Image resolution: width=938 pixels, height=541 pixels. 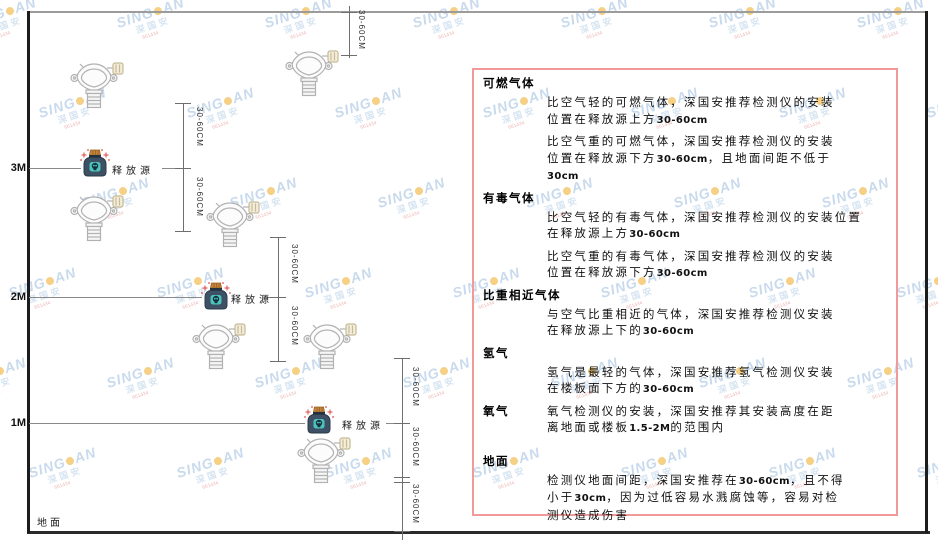 What do you see at coordinates (717, 324) in the screenshot?
I see `section-paragraph: 与空气比重相近的气体，深国安推荐检测仪安装 在释放源上下的30-60cm` at bounding box center [717, 324].